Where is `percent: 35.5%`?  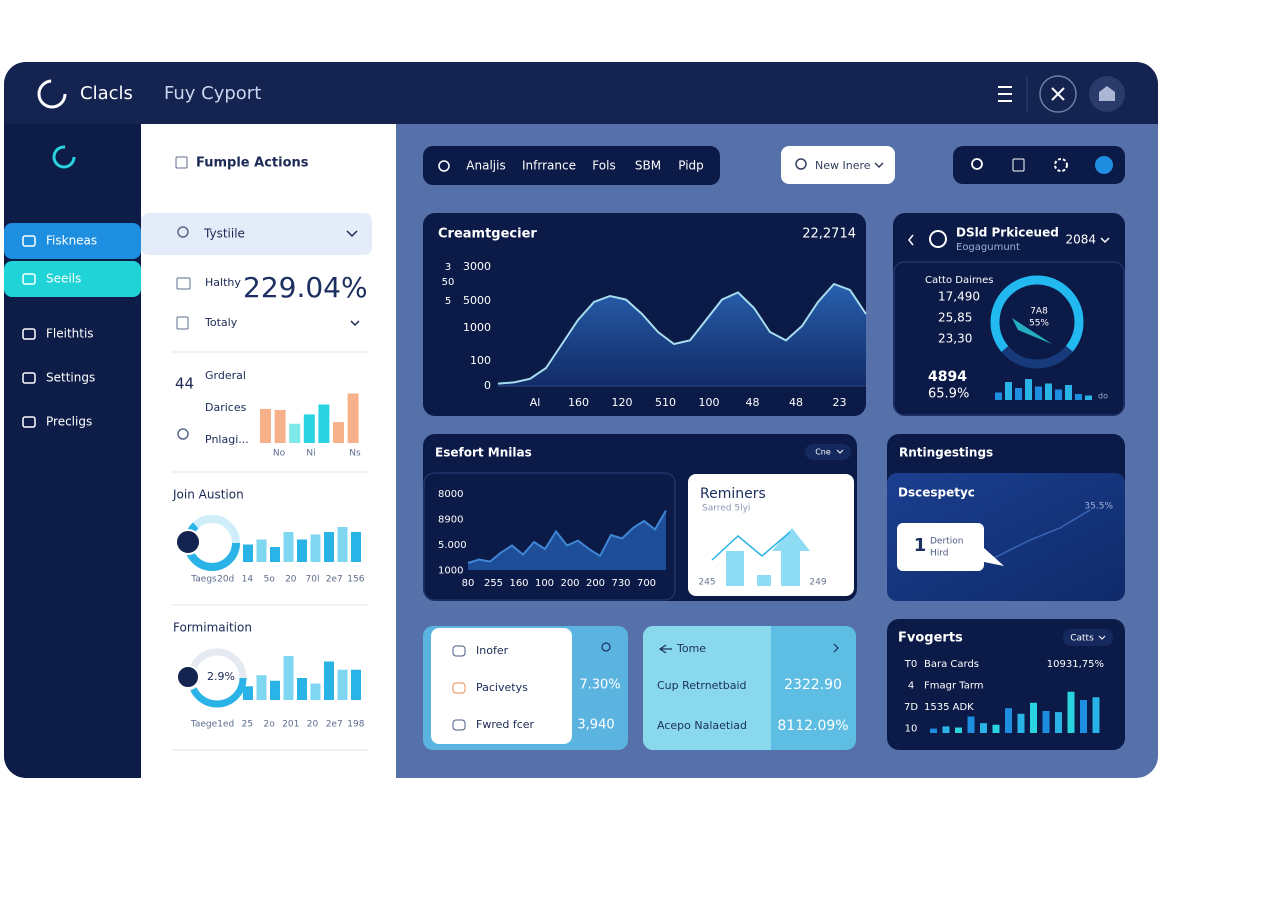 percent: 35.5% is located at coordinates (1098, 507).